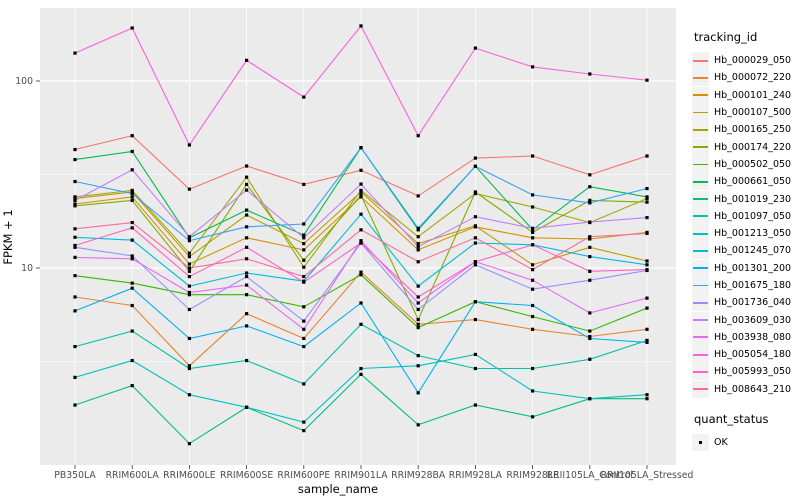 Image resolution: width=800 pixels, height=500 pixels. I want to click on x-tick-label: RRIM928BA, so click(418, 475).